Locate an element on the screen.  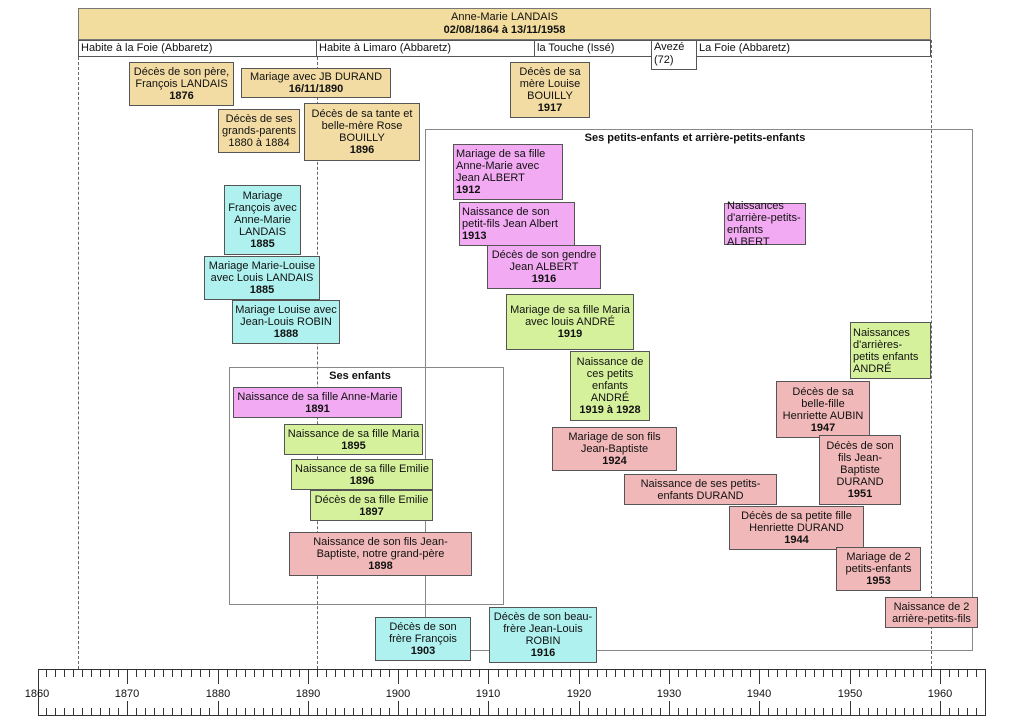
event-text: Décès de sa belle-fille Henriette AUBIN is located at coordinates (823, 403).